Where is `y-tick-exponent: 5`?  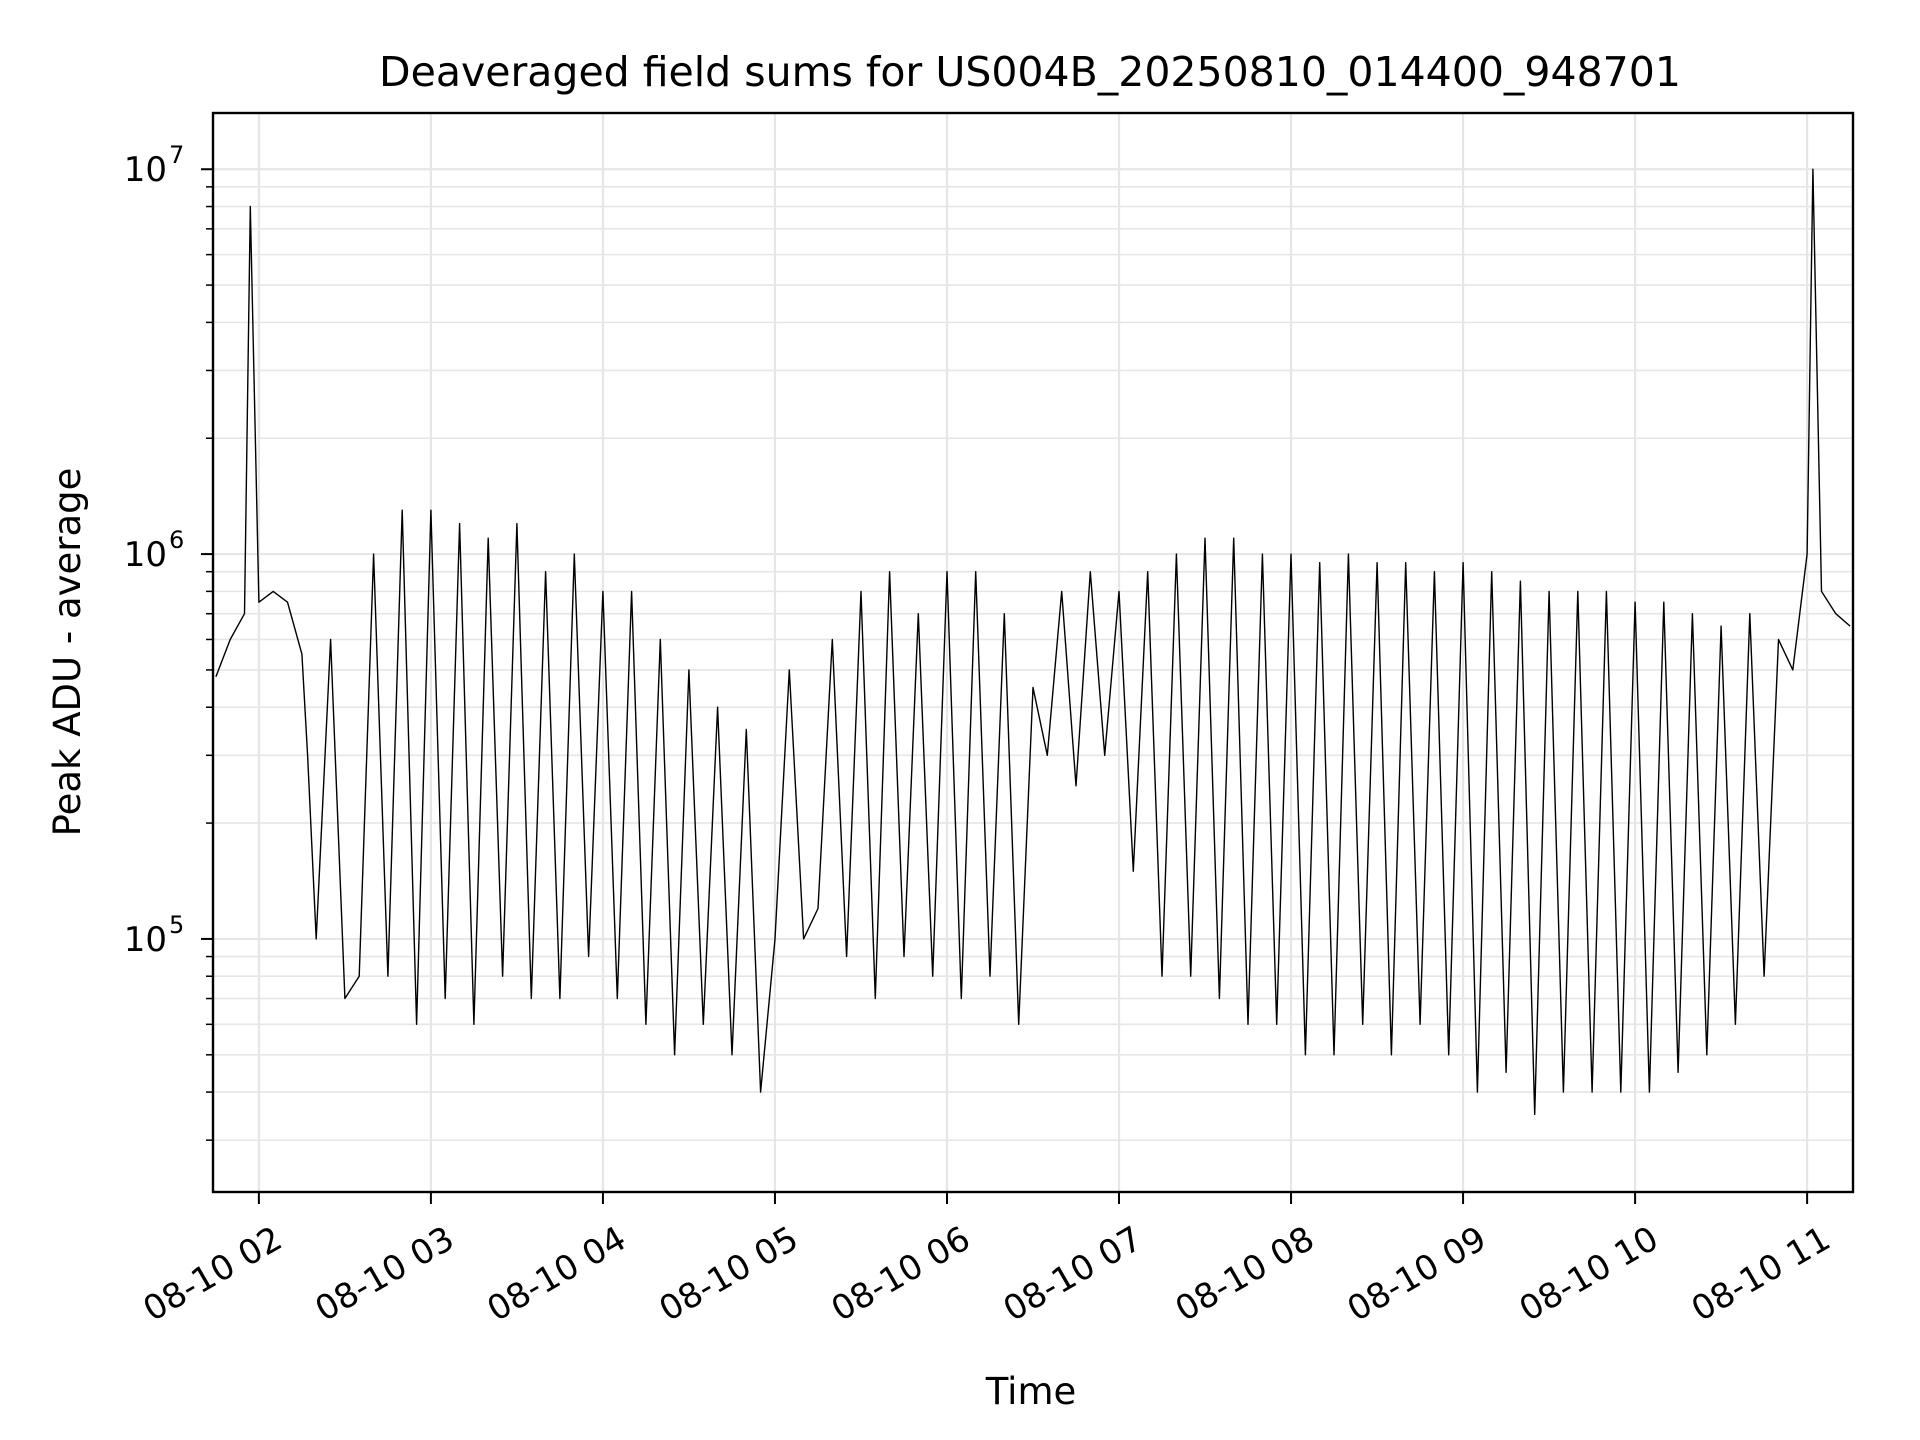
y-tick-exponent: 5 is located at coordinates (176, 925).